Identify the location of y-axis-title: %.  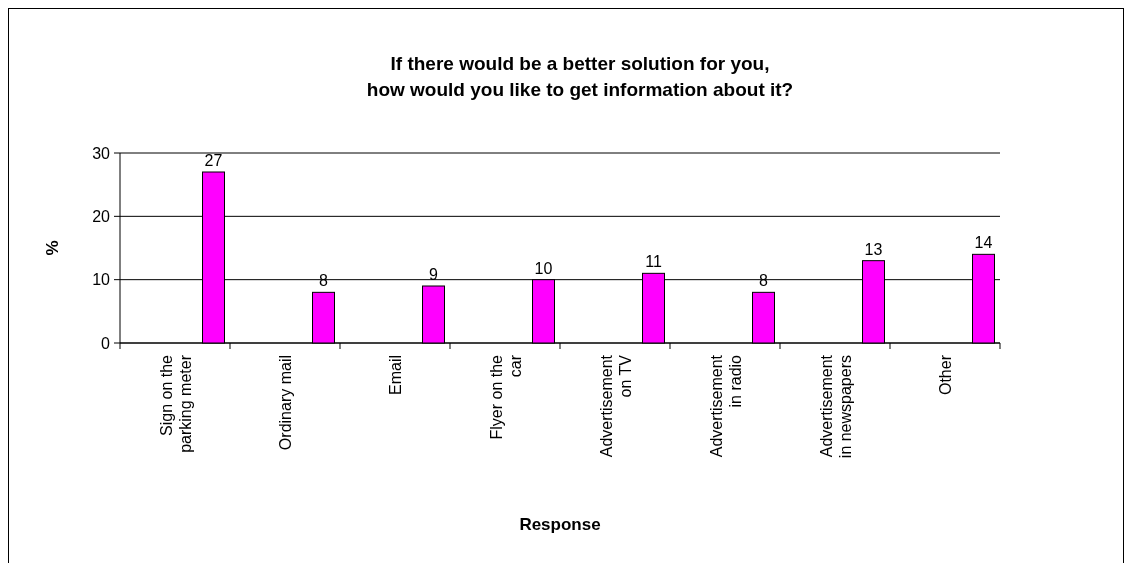
(52, 248).